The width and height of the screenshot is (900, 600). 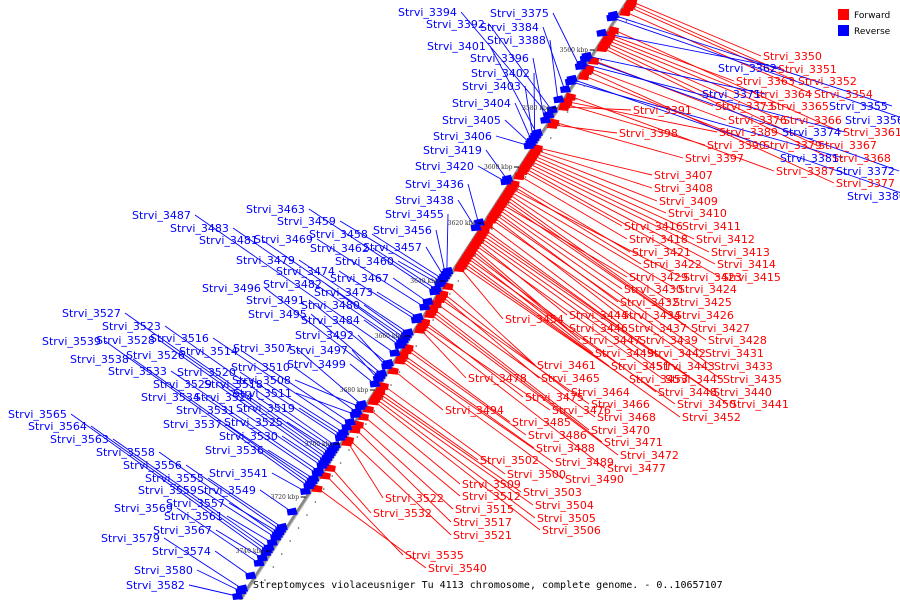 What do you see at coordinates (324, 335) in the screenshot?
I see `gene-label-strvi-3492: Strvi_3492` at bounding box center [324, 335].